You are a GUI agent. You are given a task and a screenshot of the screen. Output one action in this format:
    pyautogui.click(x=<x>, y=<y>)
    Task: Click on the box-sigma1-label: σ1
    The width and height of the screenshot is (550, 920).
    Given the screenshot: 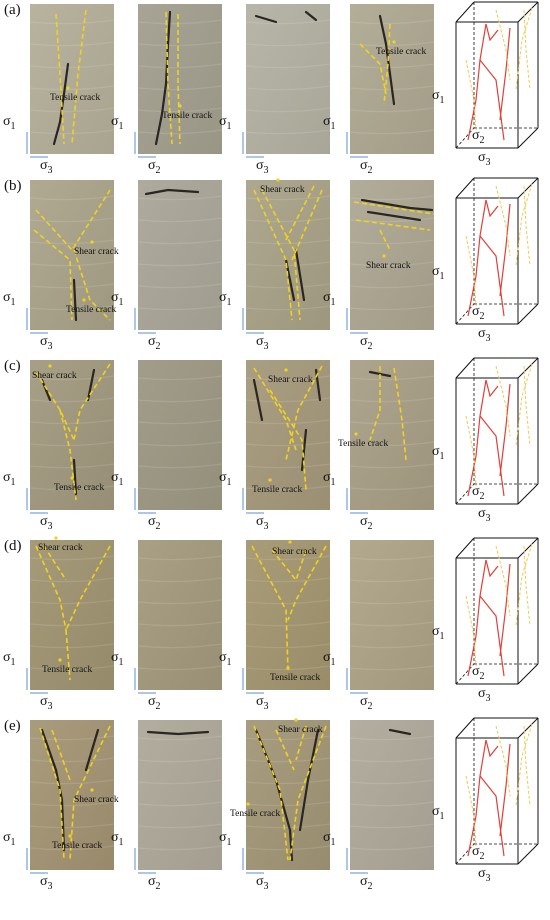 What is the action you would take?
    pyautogui.click(x=438, y=633)
    